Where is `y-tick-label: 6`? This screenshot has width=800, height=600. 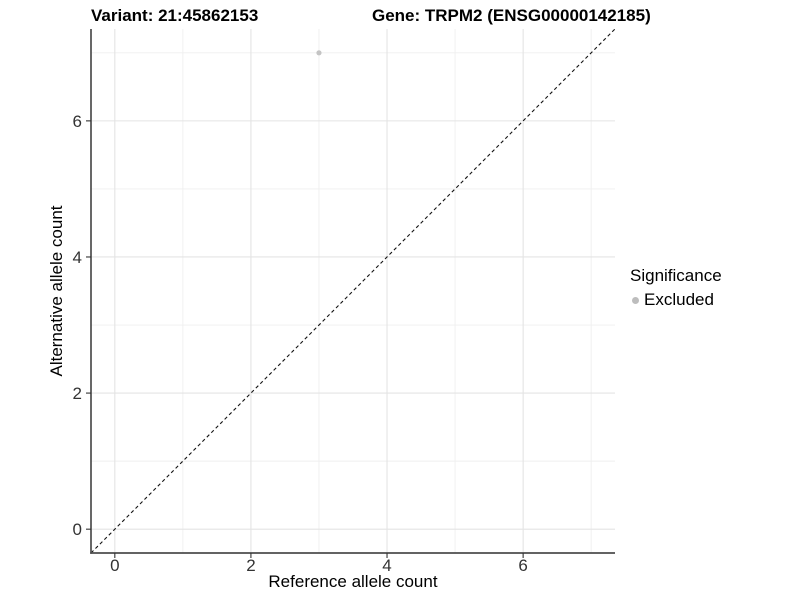 y-tick-label: 6 is located at coordinates (77, 121).